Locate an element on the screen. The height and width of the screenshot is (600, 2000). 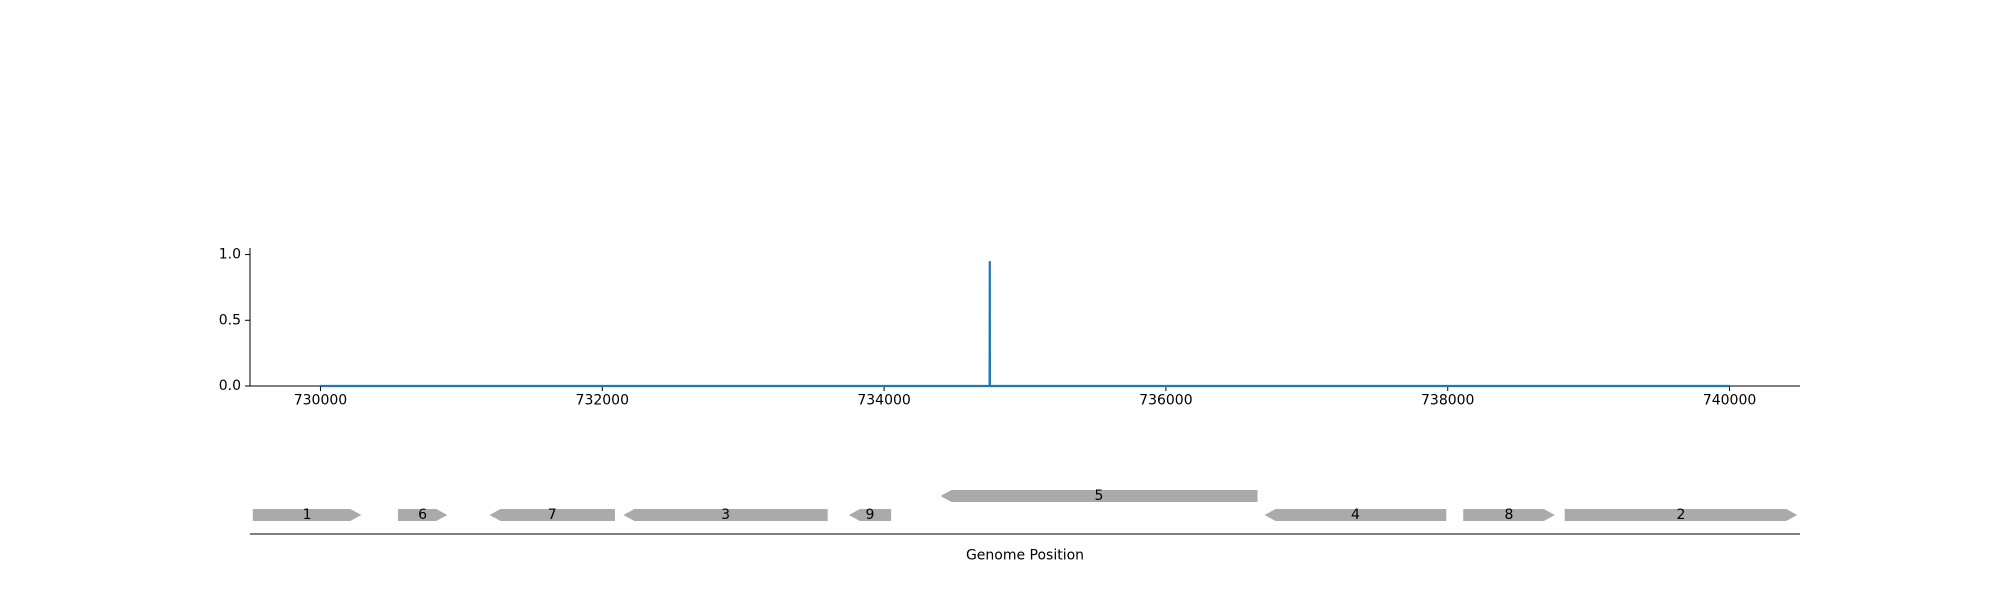
y-tick-label: 0.0 is located at coordinates (230, 386).